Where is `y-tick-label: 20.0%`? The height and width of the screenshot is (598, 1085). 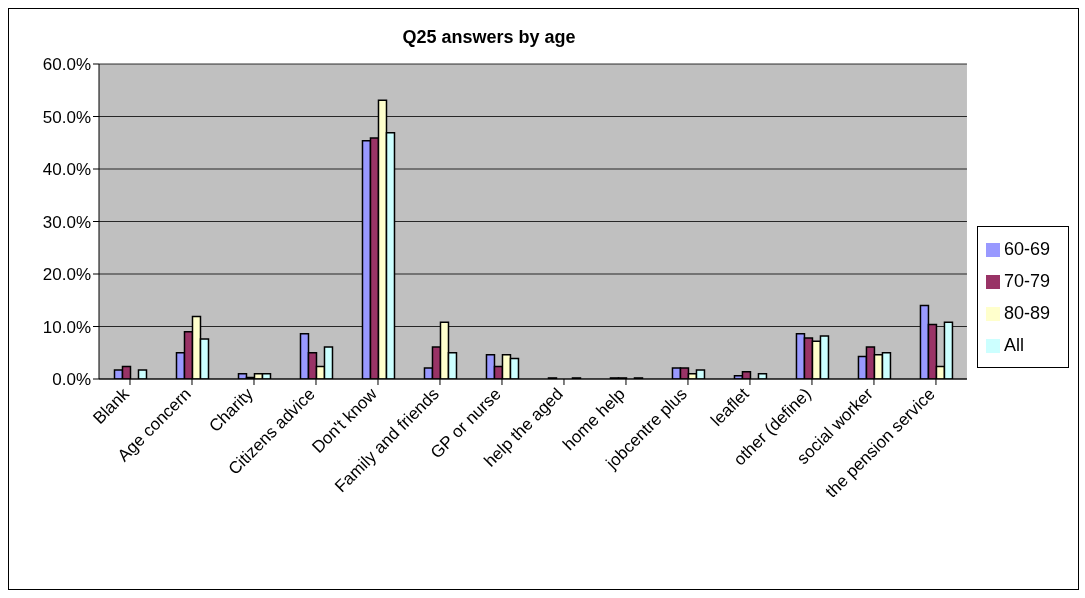
y-tick-label: 20.0% is located at coordinates (66, 275).